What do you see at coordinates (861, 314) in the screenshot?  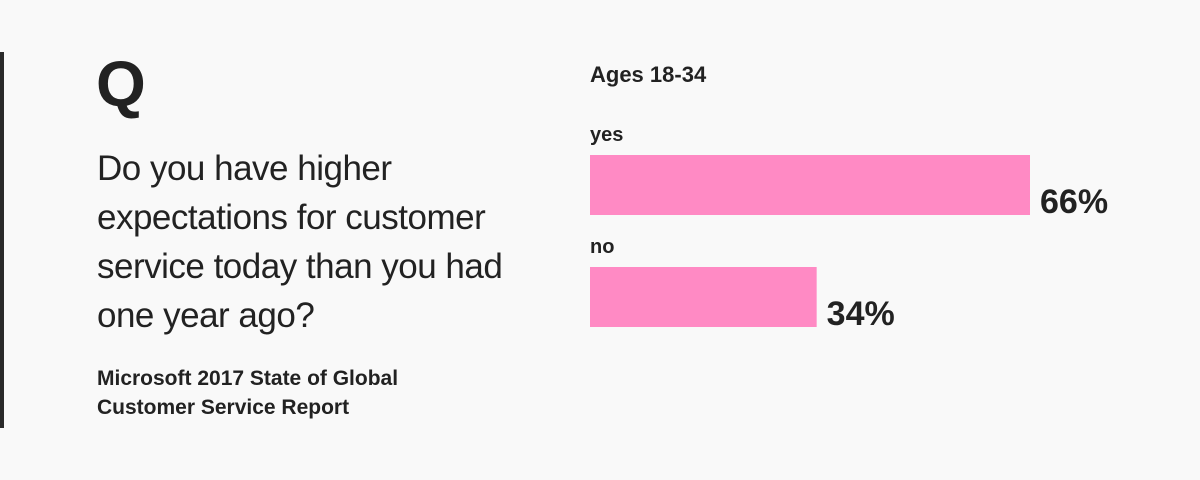 I see `value-label: 34%` at bounding box center [861, 314].